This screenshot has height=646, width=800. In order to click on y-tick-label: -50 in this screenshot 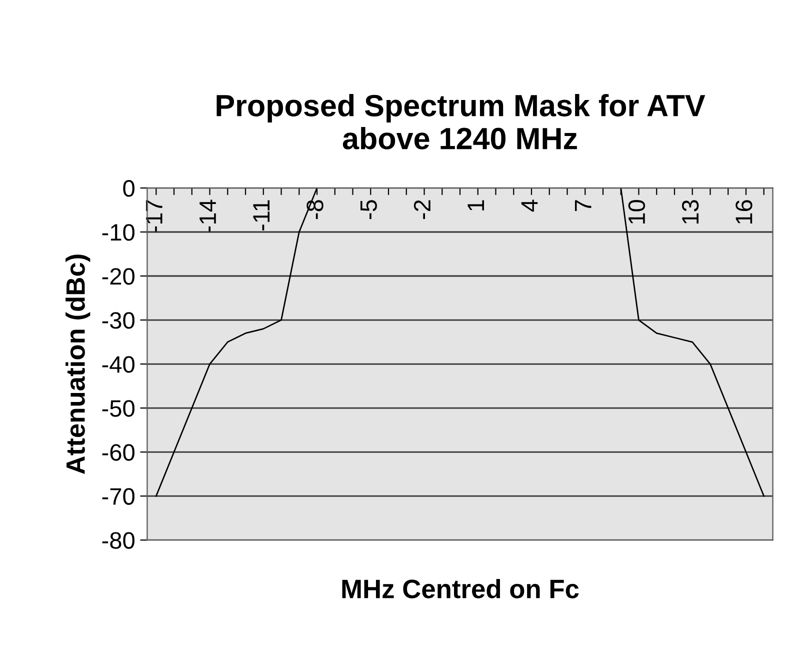, I will do `click(118, 408)`.